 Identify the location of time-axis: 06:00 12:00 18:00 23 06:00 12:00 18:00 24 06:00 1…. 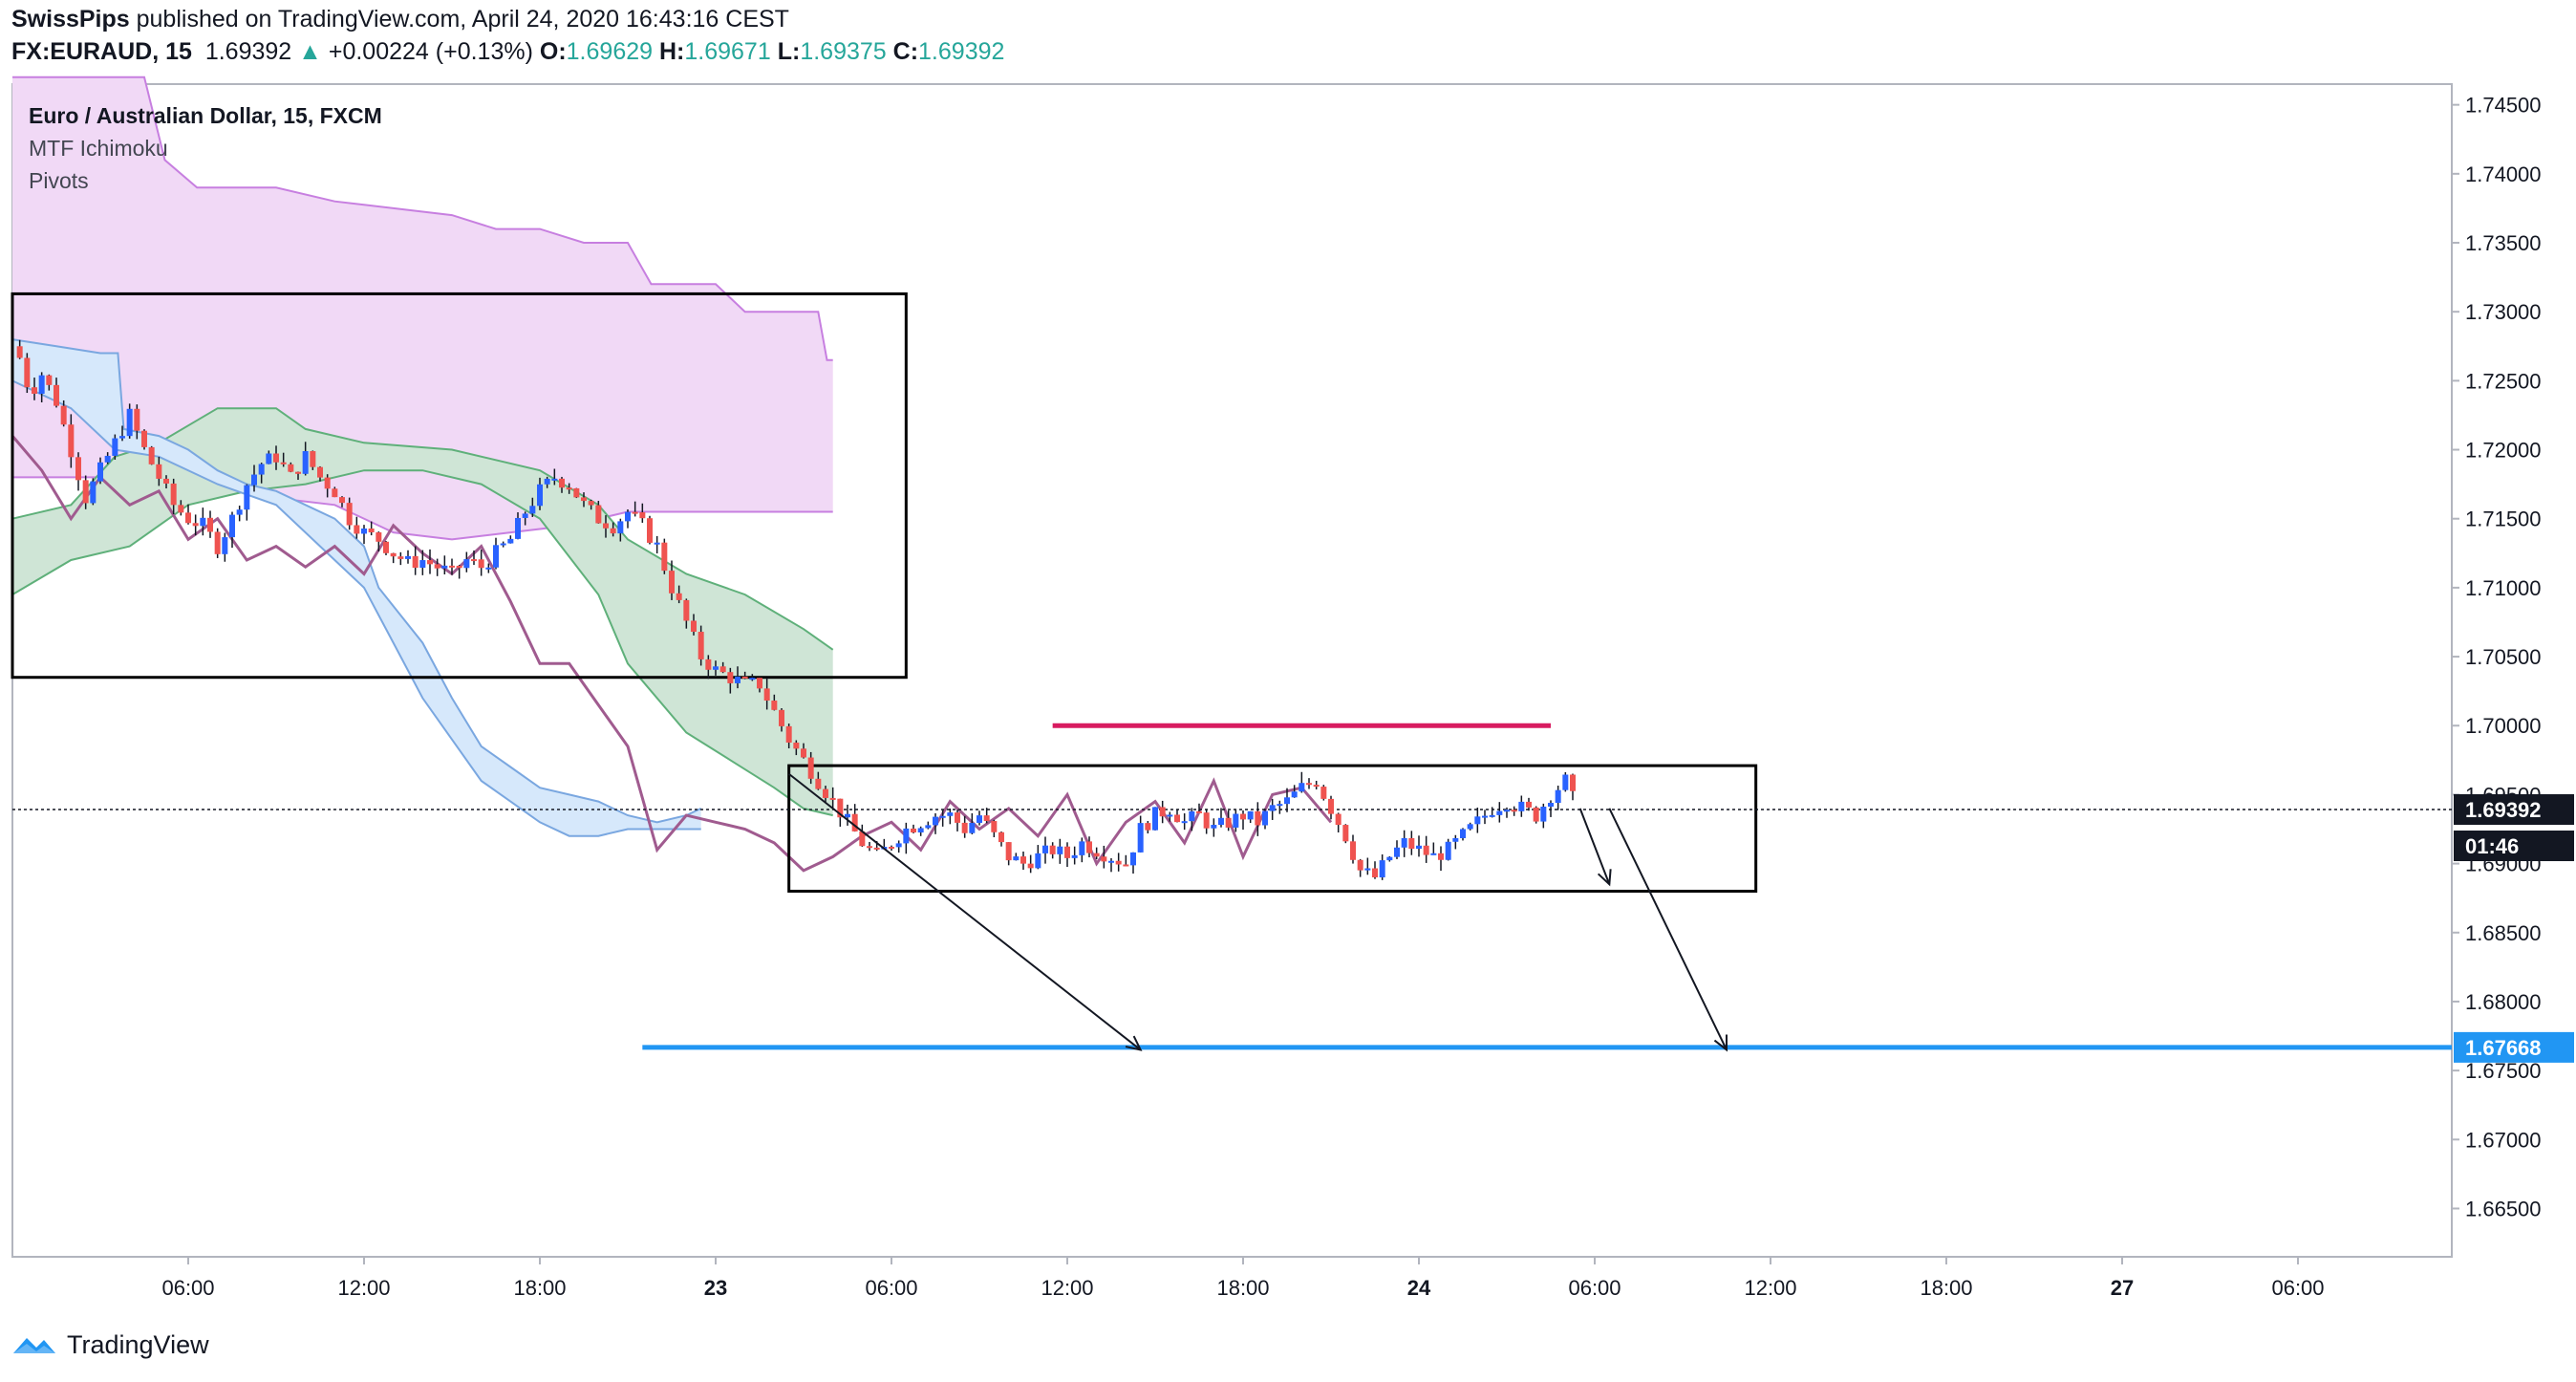
(1243, 1279).